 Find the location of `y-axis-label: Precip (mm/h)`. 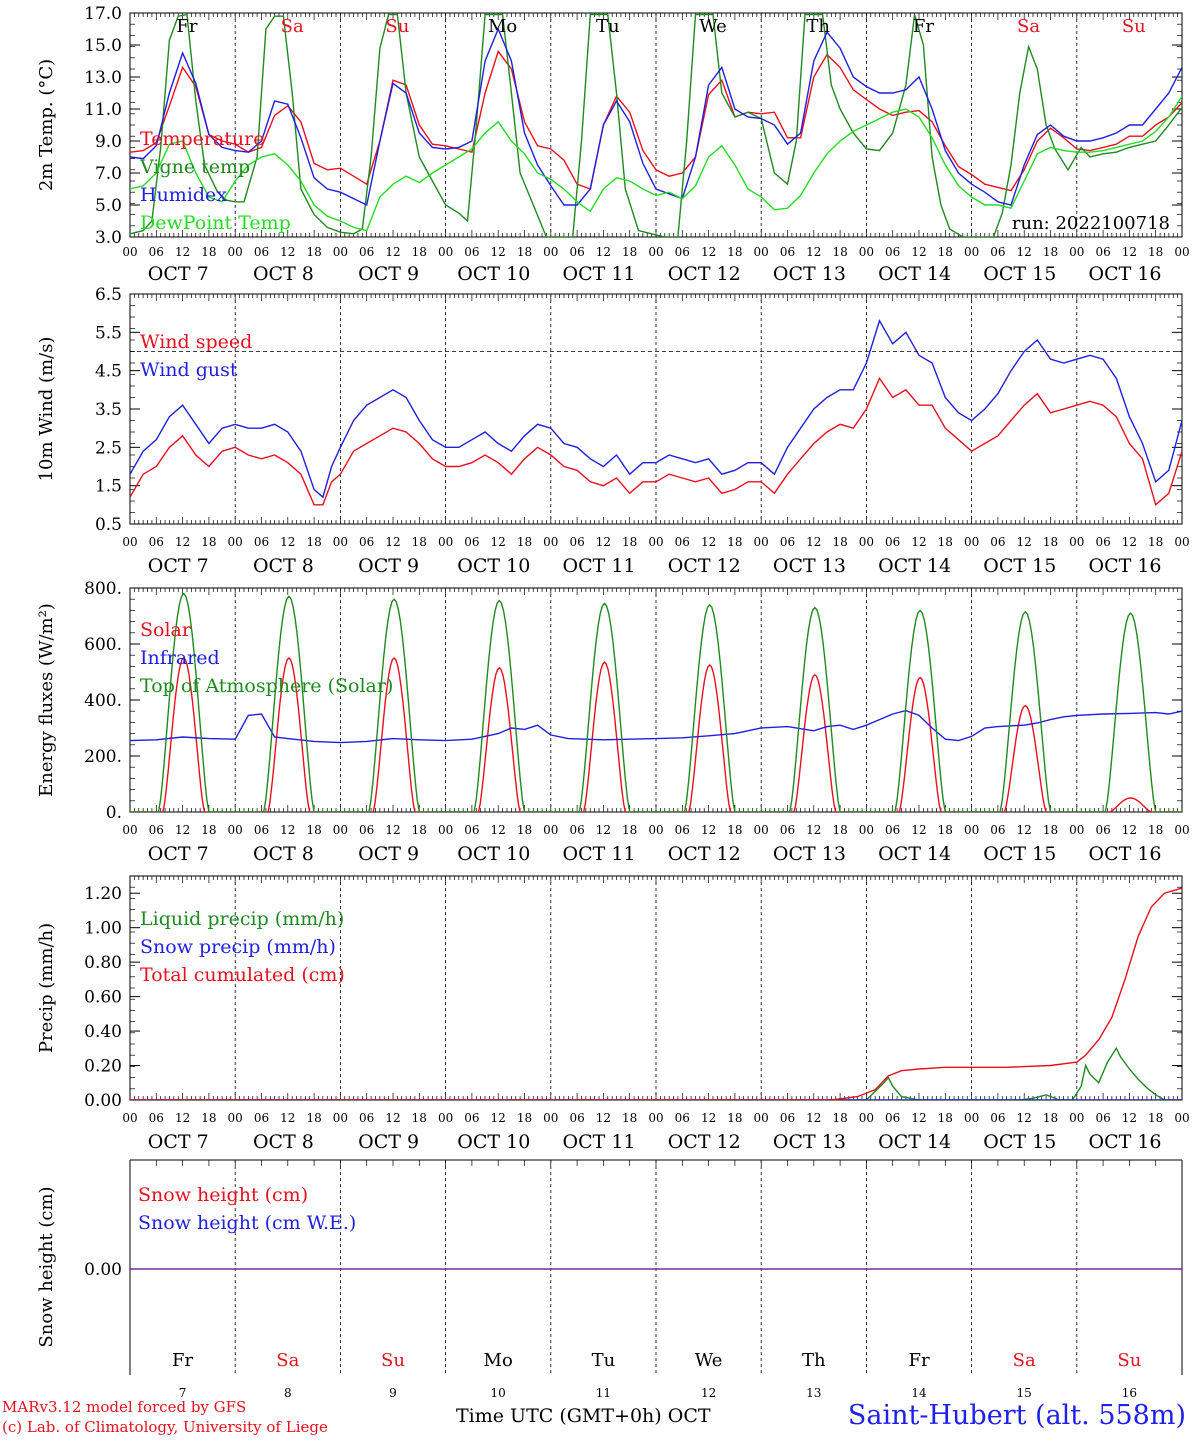

y-axis-label: Precip (mm/h) is located at coordinates (46, 988).